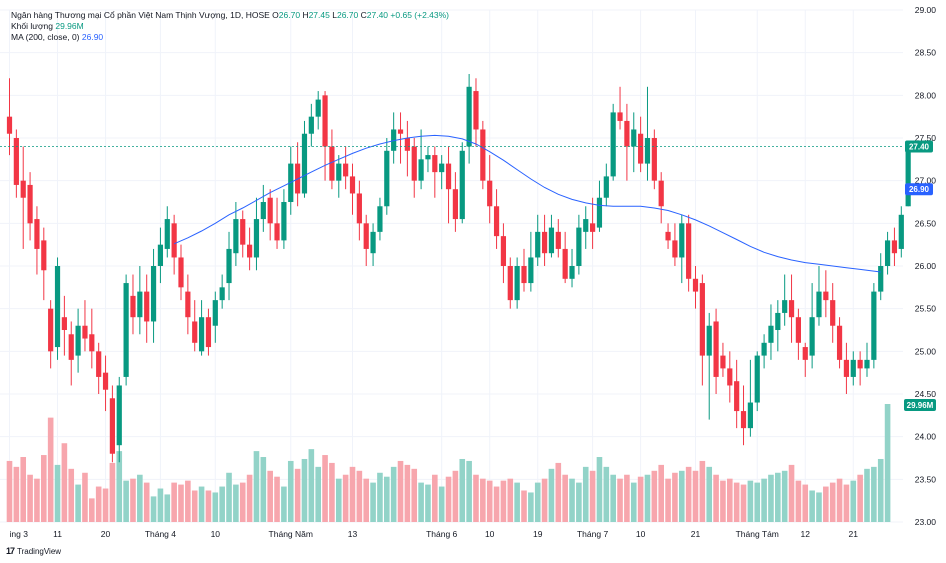 This screenshot has height=563, width=946. Describe the element at coordinates (538, 534) in the screenshot. I see `time-tick-label: 19` at that location.